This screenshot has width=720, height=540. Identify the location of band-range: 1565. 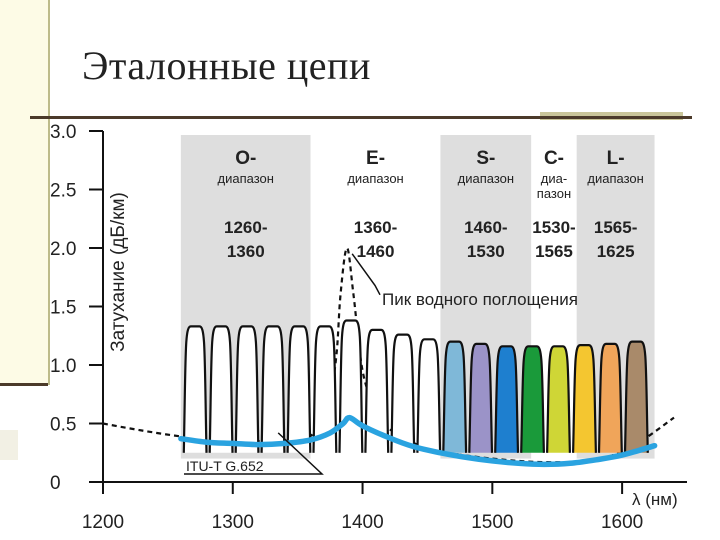
(554, 251).